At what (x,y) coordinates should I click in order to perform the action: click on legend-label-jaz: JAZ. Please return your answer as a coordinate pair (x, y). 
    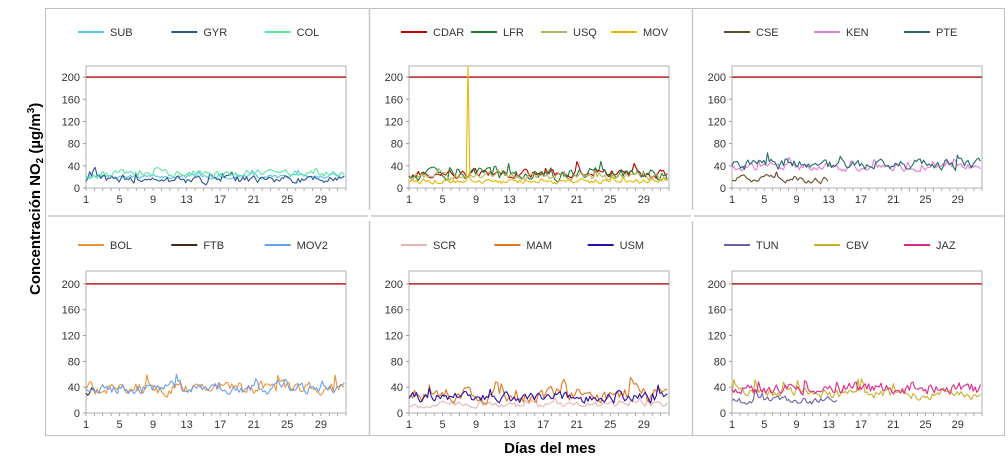
    Looking at the image, I should click on (946, 246).